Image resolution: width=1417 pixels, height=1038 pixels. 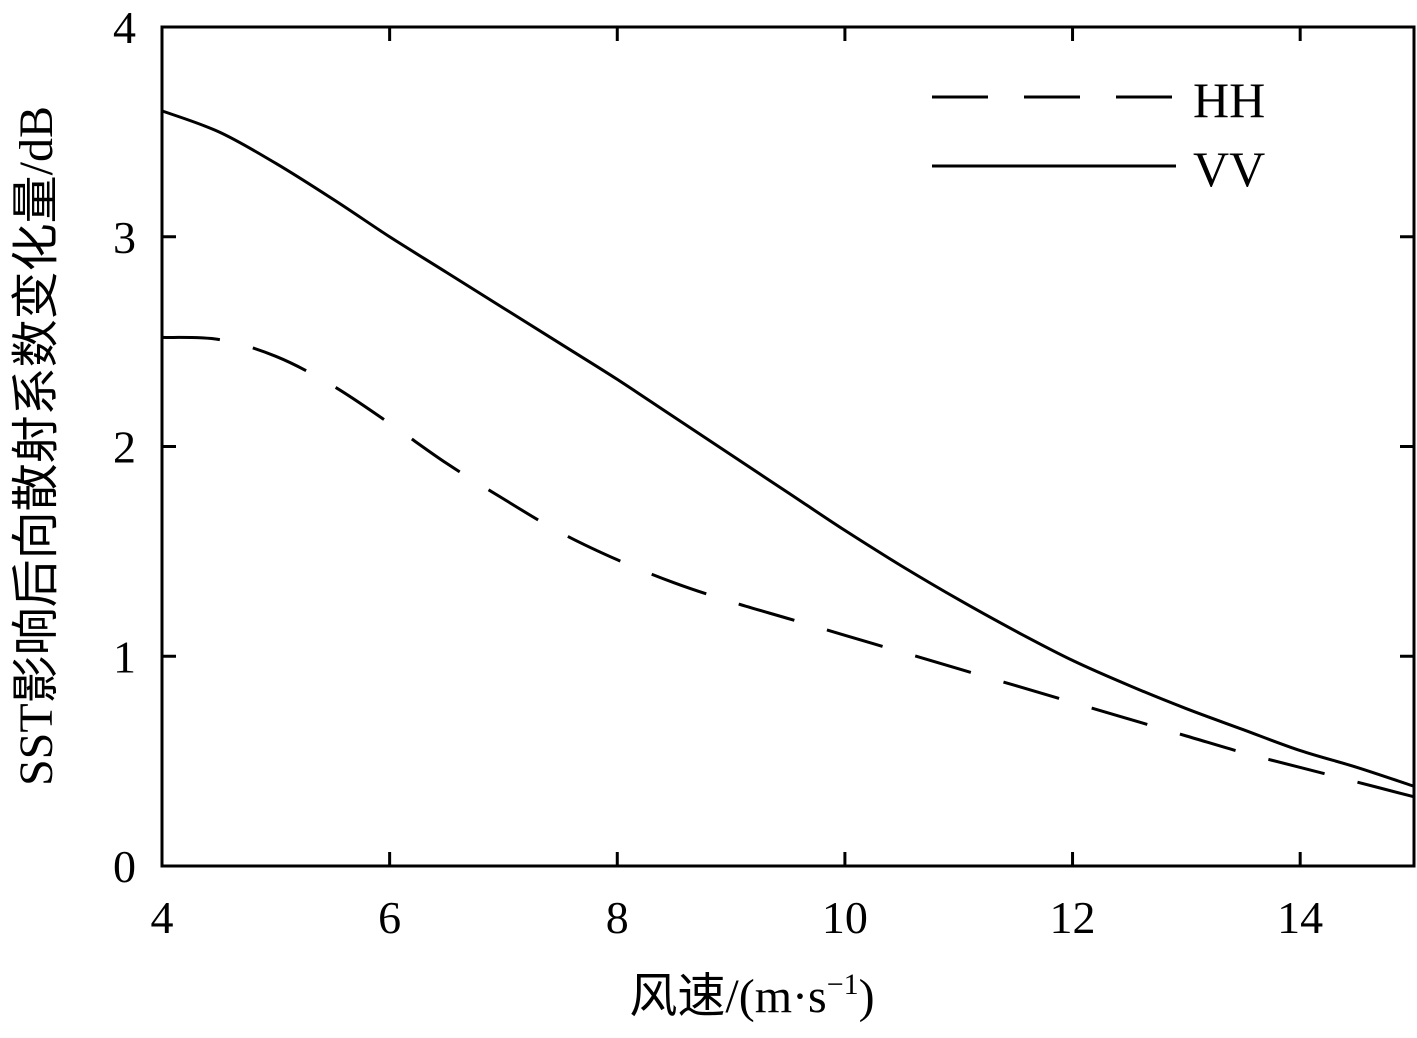 I want to click on y-tick-label: 4, so click(x=124, y=27).